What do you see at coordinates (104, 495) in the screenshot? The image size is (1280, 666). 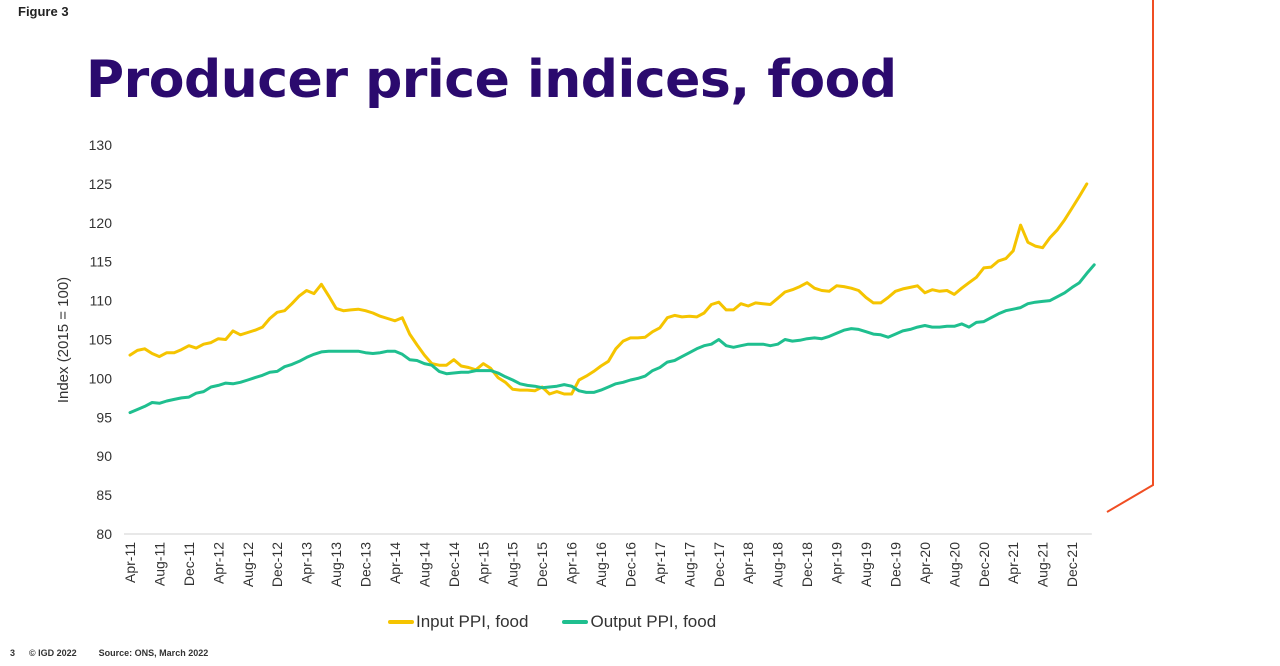 I see `y-tick-label: 85` at bounding box center [104, 495].